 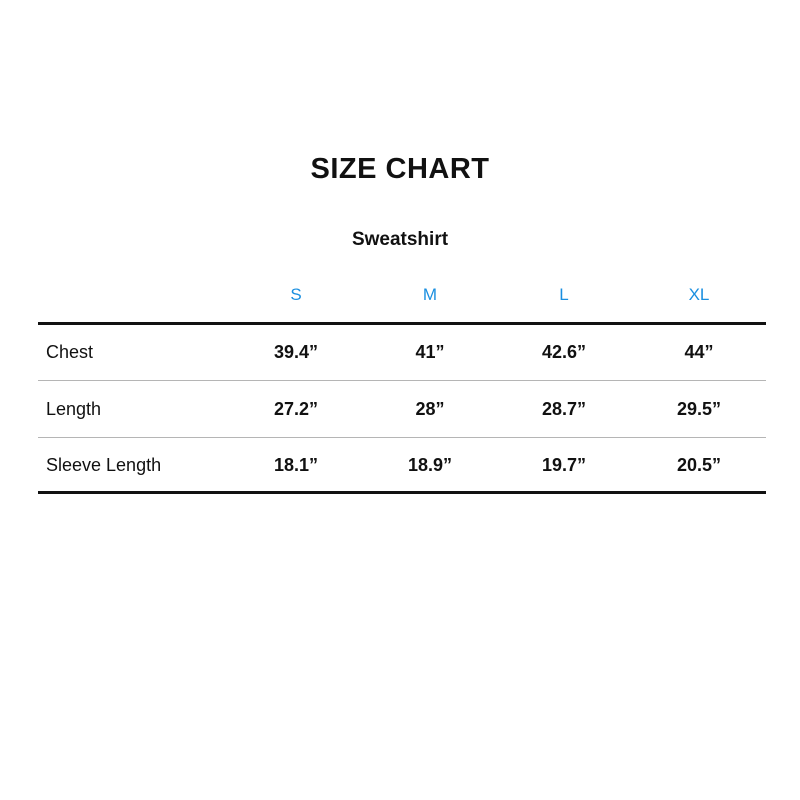 What do you see at coordinates (296, 294) in the screenshot?
I see `size-header-s: S` at bounding box center [296, 294].